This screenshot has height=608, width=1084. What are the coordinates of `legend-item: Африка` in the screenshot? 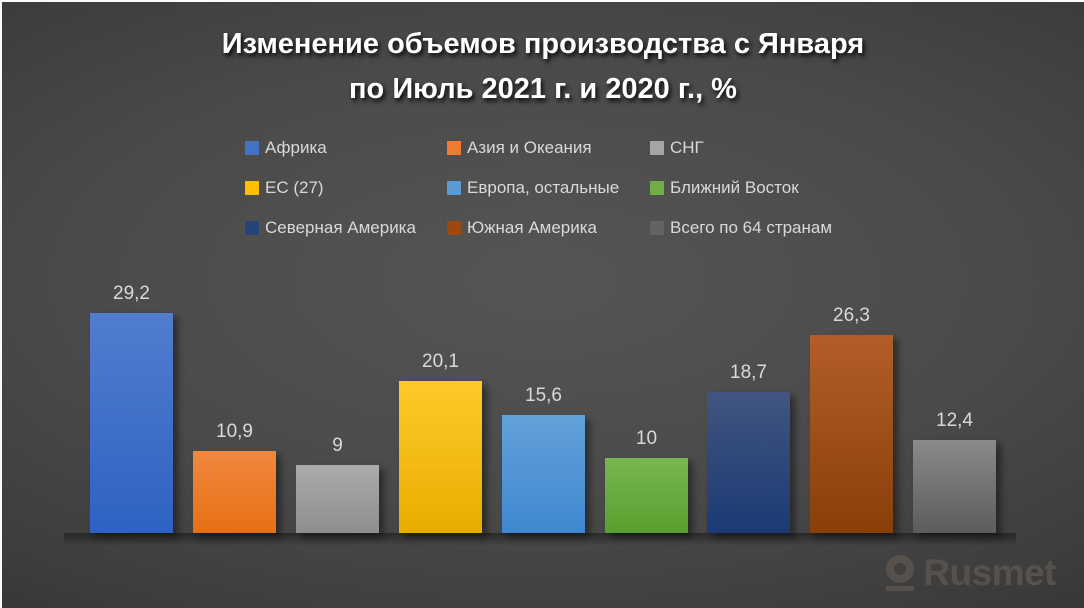 It's located at (286, 148).